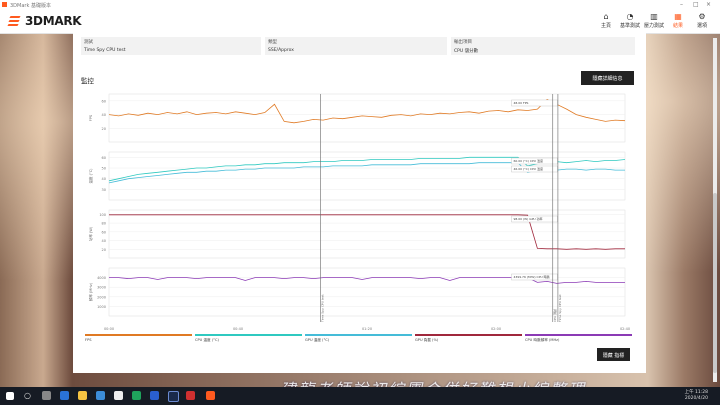 This screenshot has width=720, height=405. What do you see at coordinates (356, 46) in the screenshot?
I see `info-type: 類型 SSE/Approx` at bounding box center [356, 46].